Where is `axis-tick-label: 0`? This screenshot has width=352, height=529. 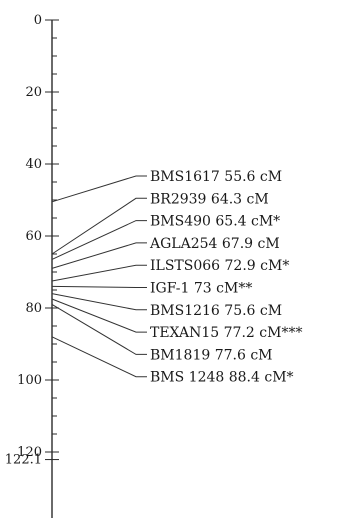 axis-tick-label: 0 is located at coordinates (38, 20).